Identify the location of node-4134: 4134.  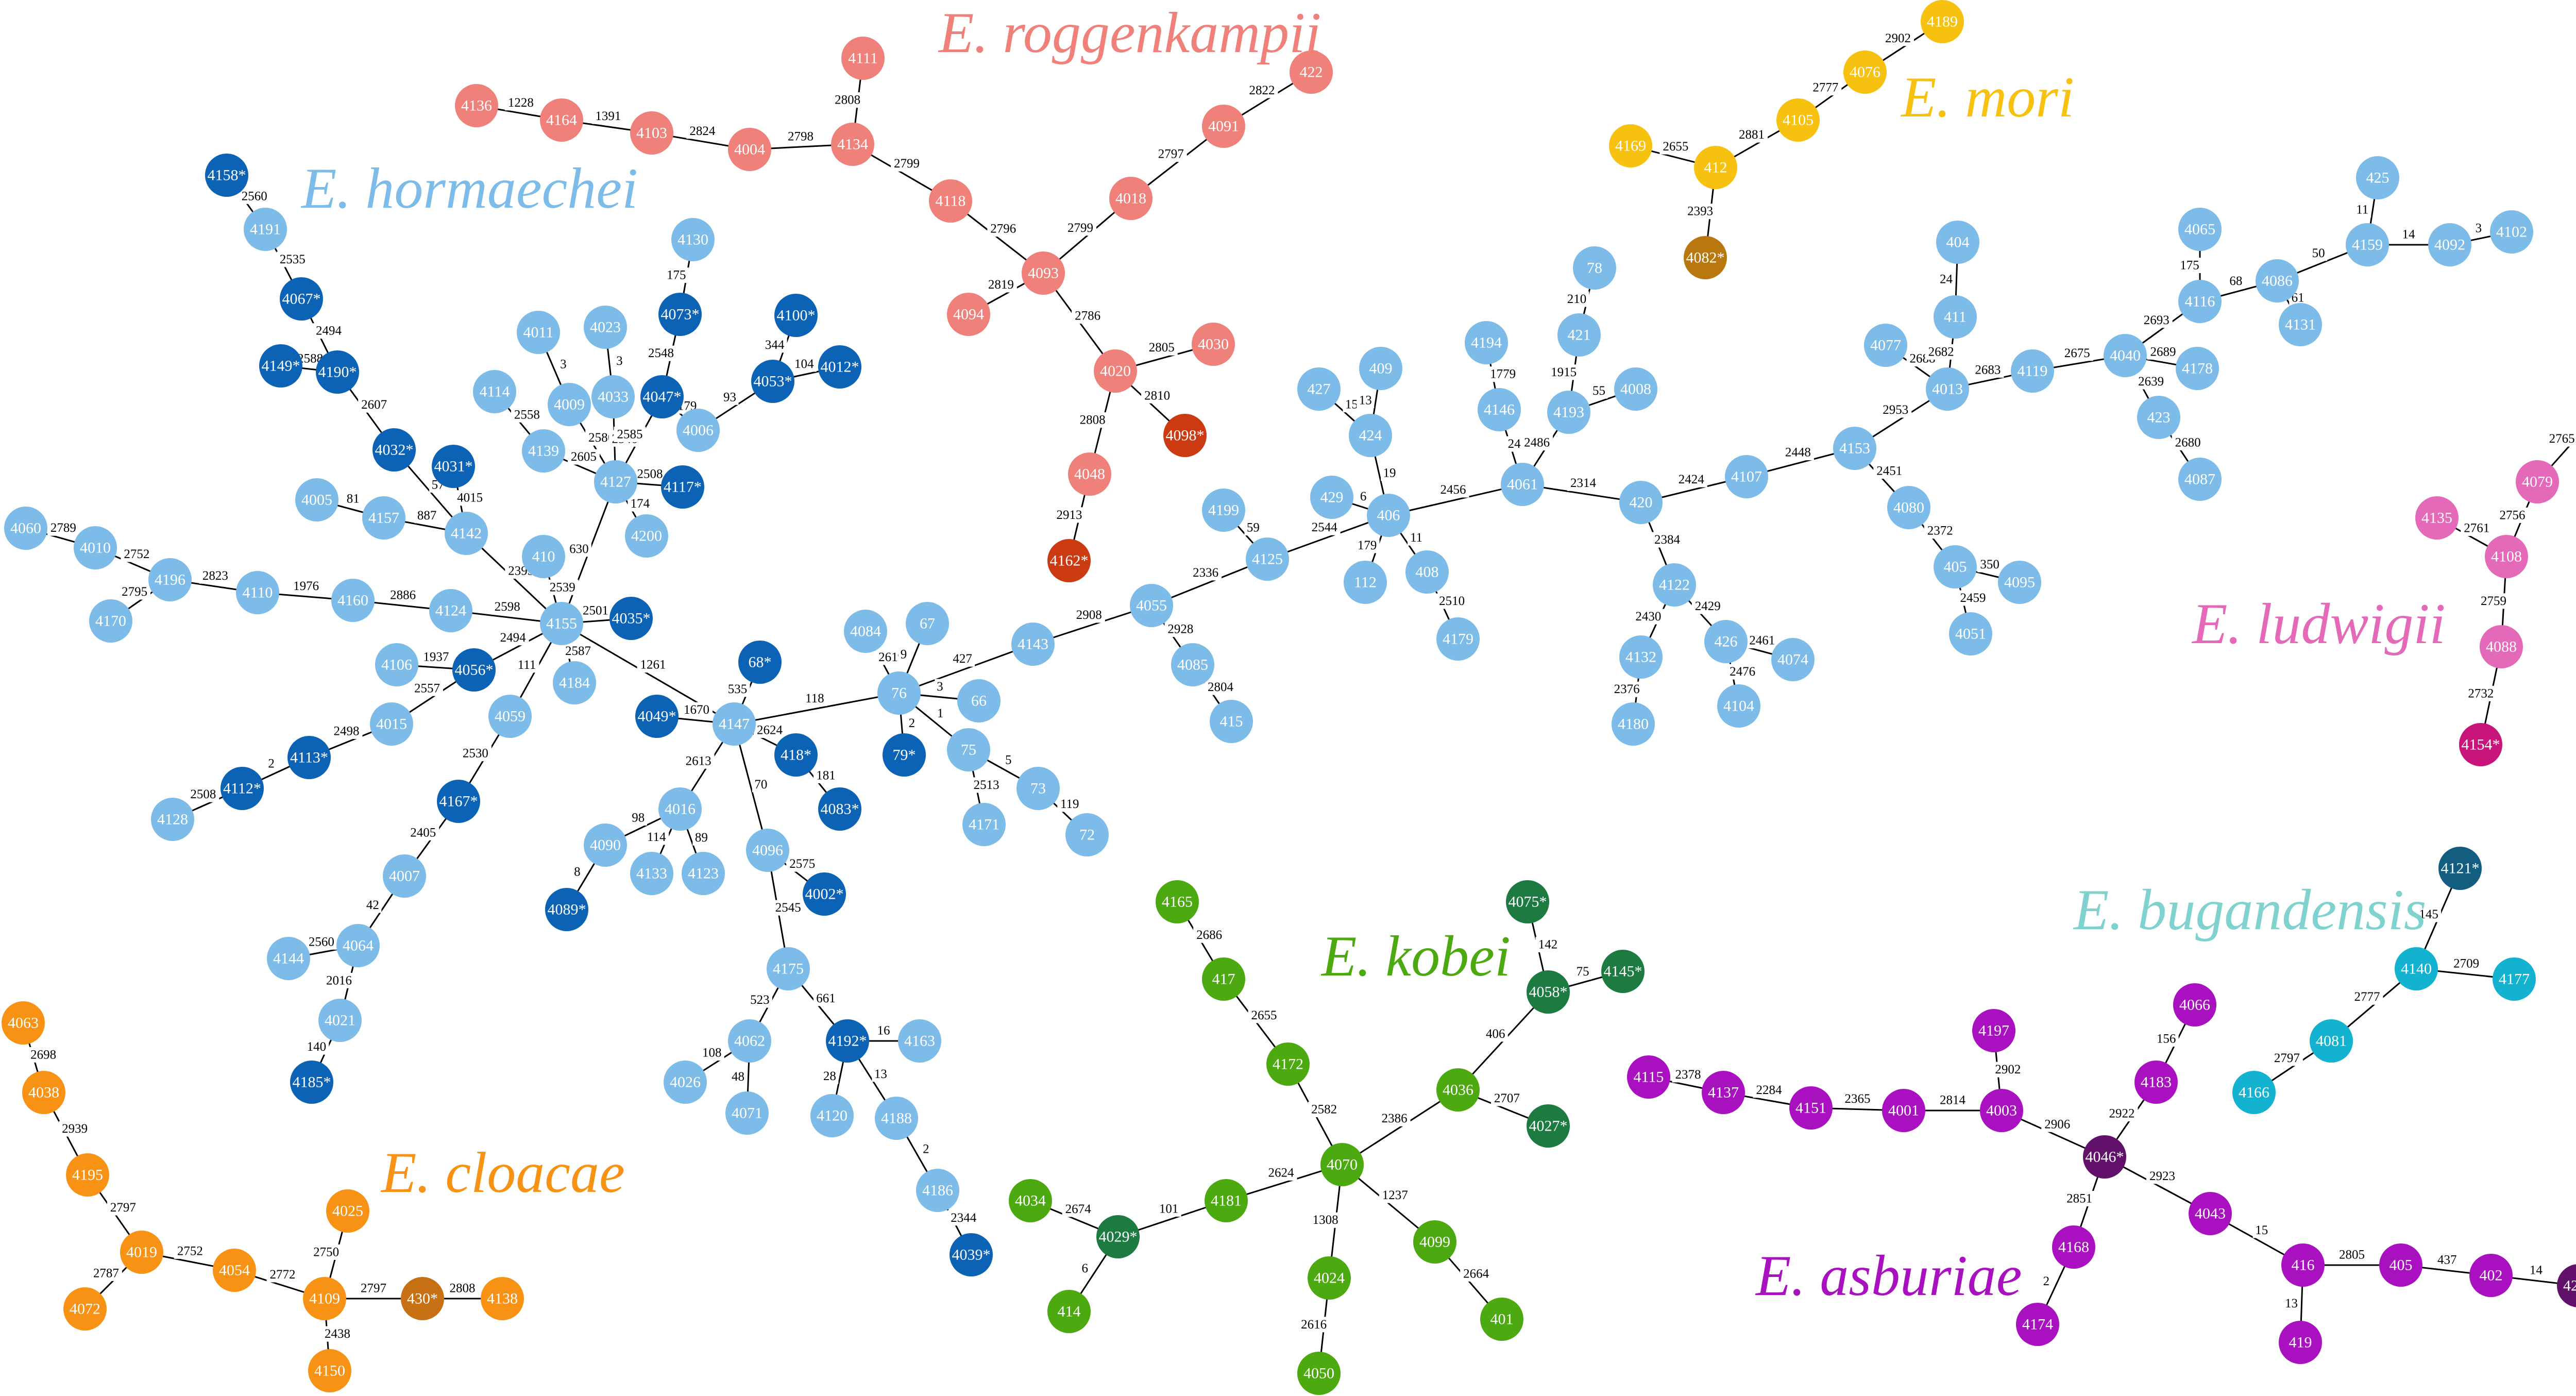
(852, 144).